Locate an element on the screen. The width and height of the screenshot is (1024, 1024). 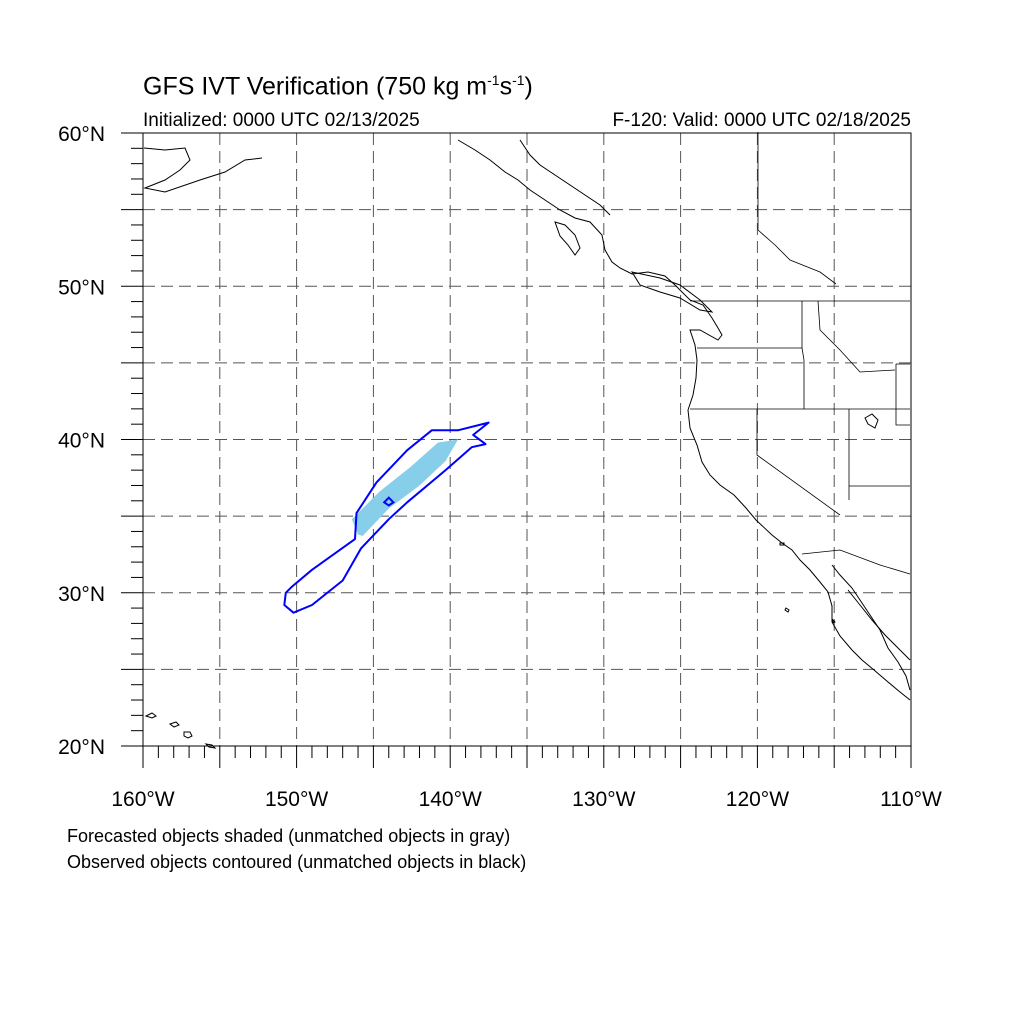
lat-label: 30°N is located at coordinates (81, 594).